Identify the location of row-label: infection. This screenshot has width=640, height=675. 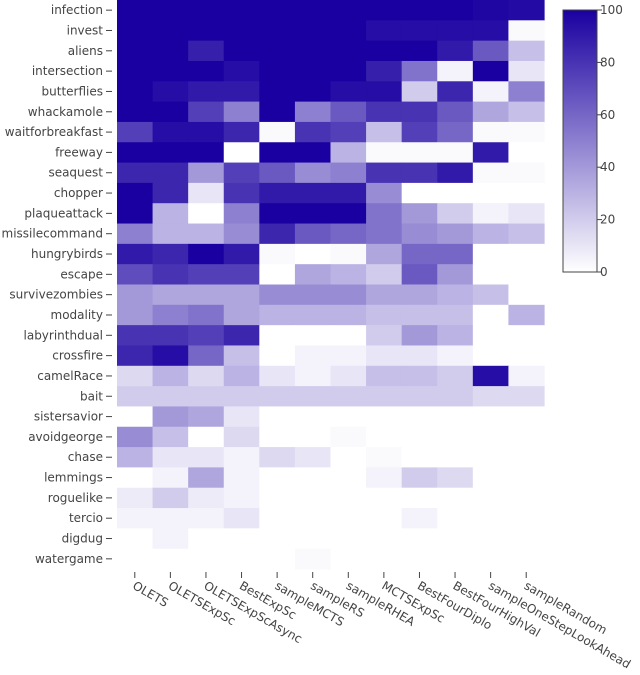
(77, 10).